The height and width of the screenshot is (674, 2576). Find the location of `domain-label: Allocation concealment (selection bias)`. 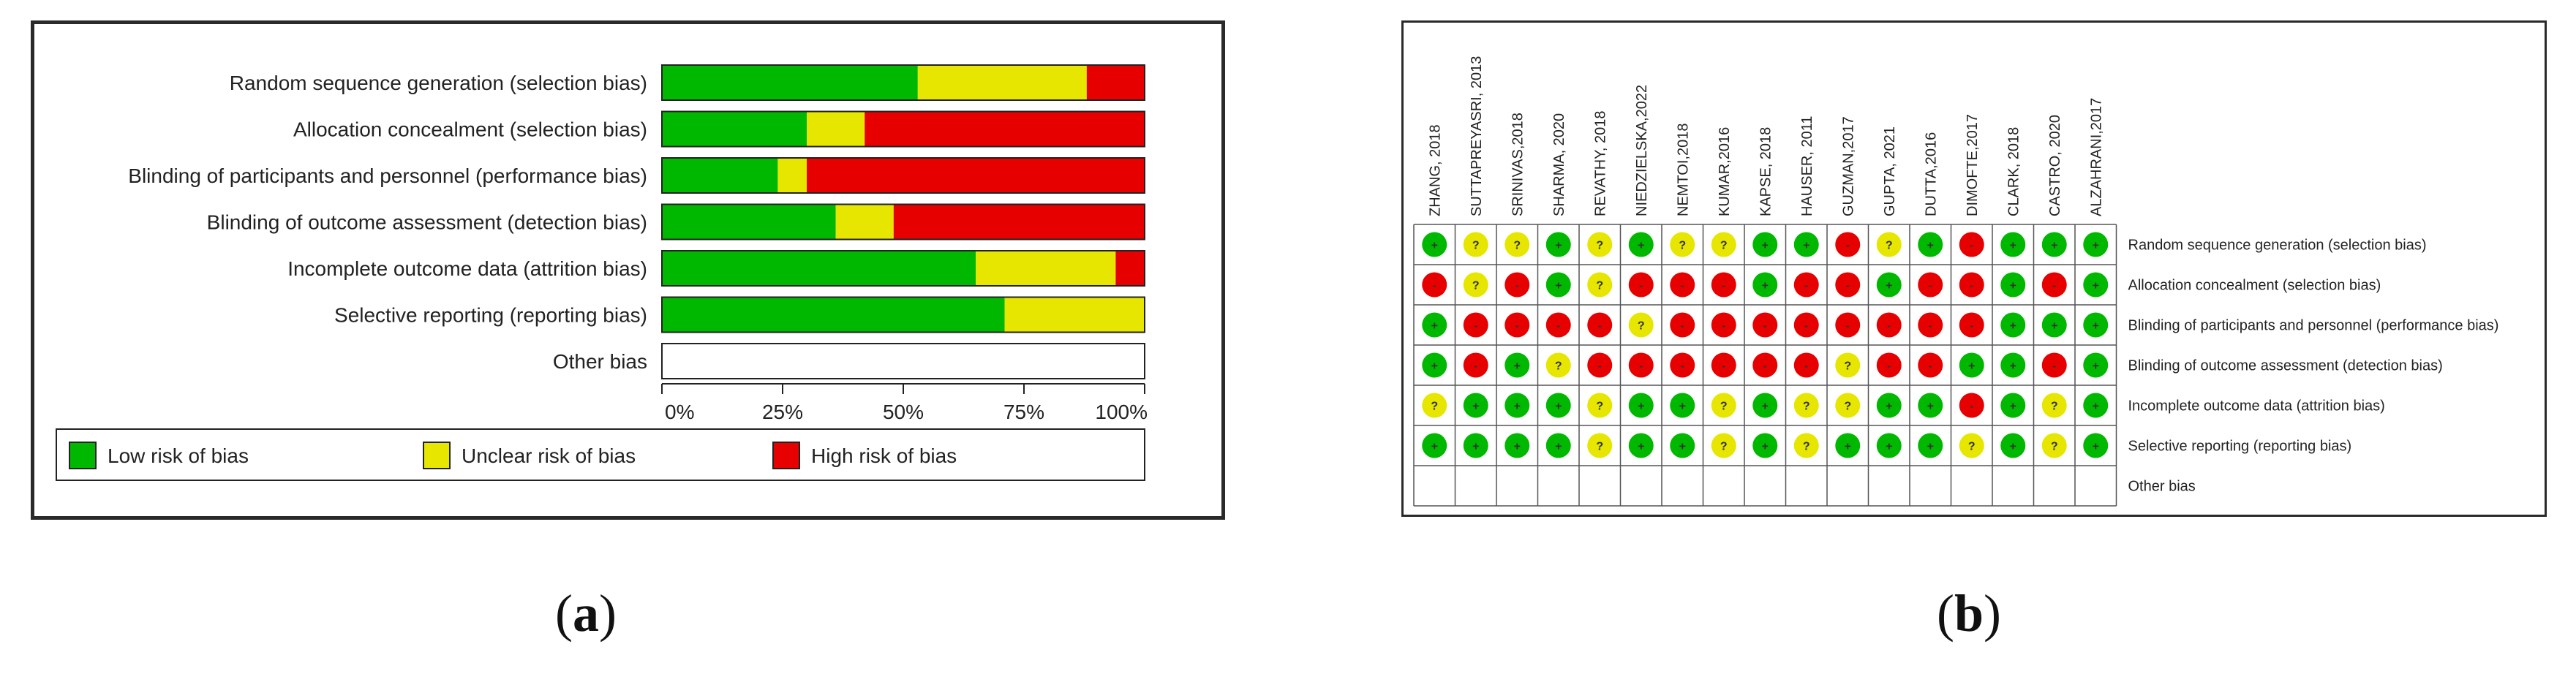

domain-label: Allocation concealment (selection bias) is located at coordinates (2254, 286).